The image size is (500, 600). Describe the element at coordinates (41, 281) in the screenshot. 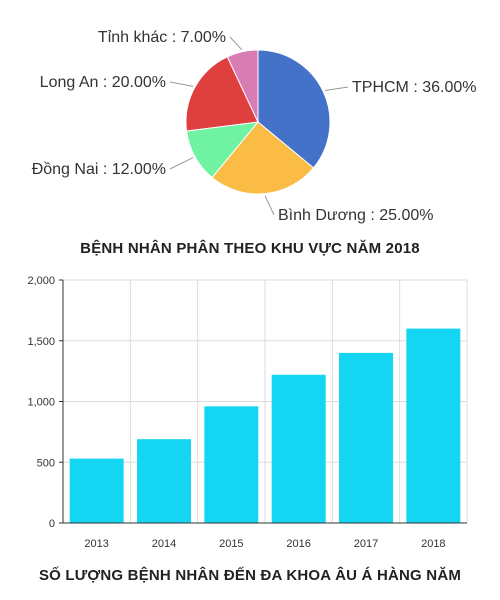

I see `y-tick-label: 2,000` at that location.